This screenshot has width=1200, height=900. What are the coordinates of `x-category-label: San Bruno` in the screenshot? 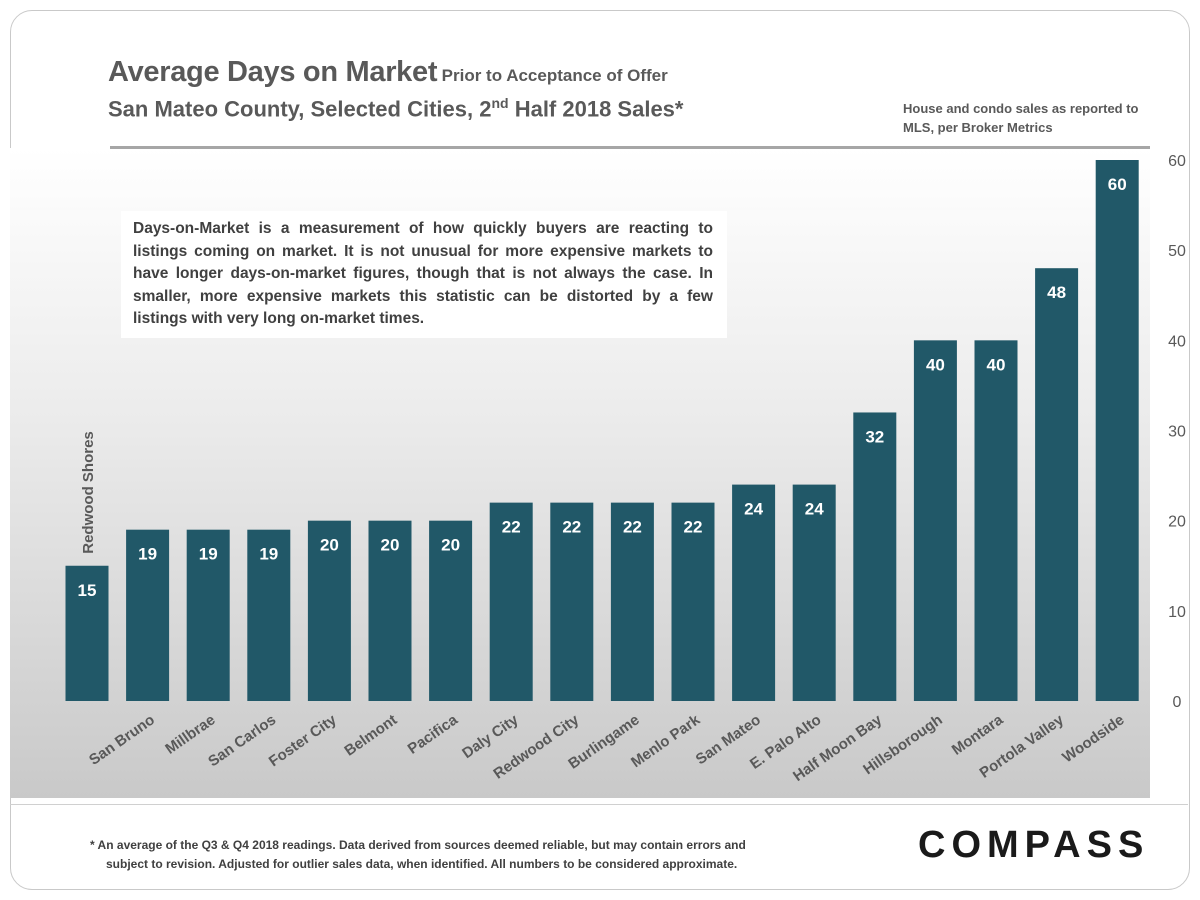 It's located at (122, 739).